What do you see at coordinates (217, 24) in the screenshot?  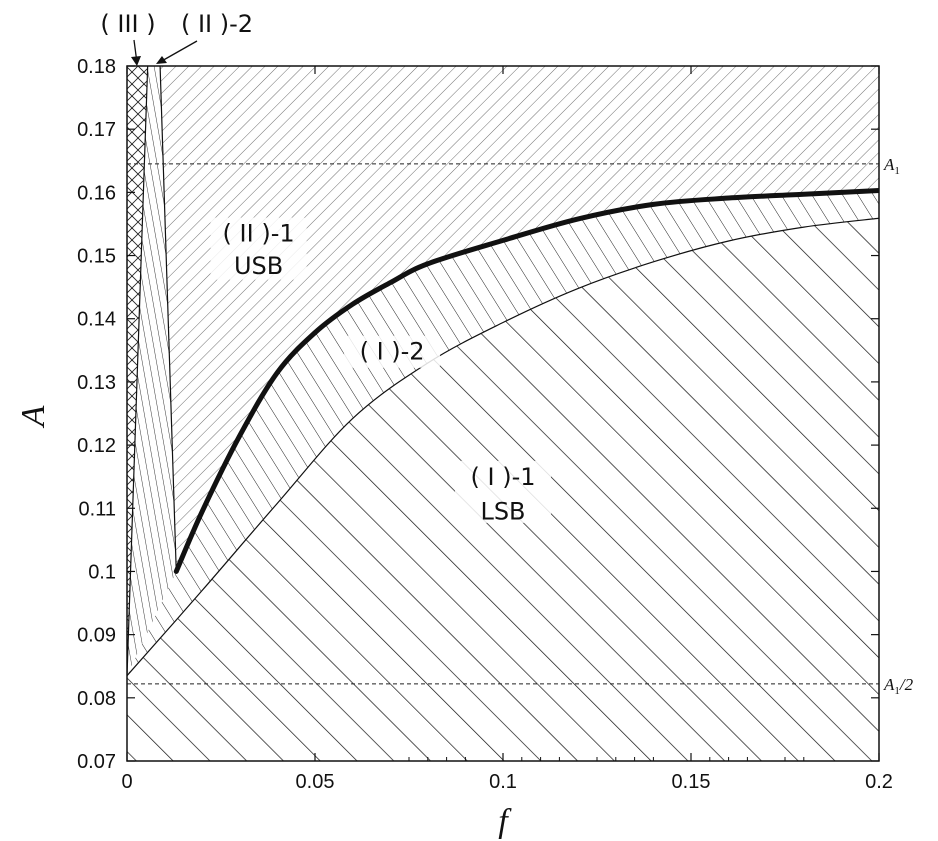 I see `region-label-II-2: ( II )-2` at bounding box center [217, 24].